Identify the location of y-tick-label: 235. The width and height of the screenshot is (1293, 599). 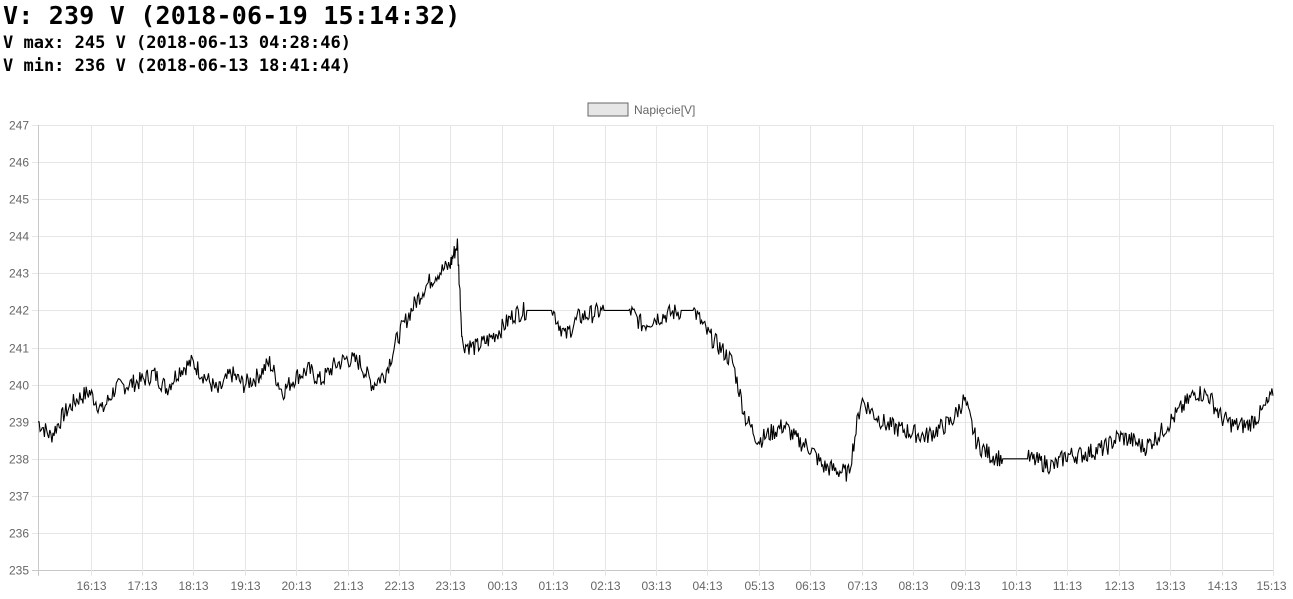
(19, 571).